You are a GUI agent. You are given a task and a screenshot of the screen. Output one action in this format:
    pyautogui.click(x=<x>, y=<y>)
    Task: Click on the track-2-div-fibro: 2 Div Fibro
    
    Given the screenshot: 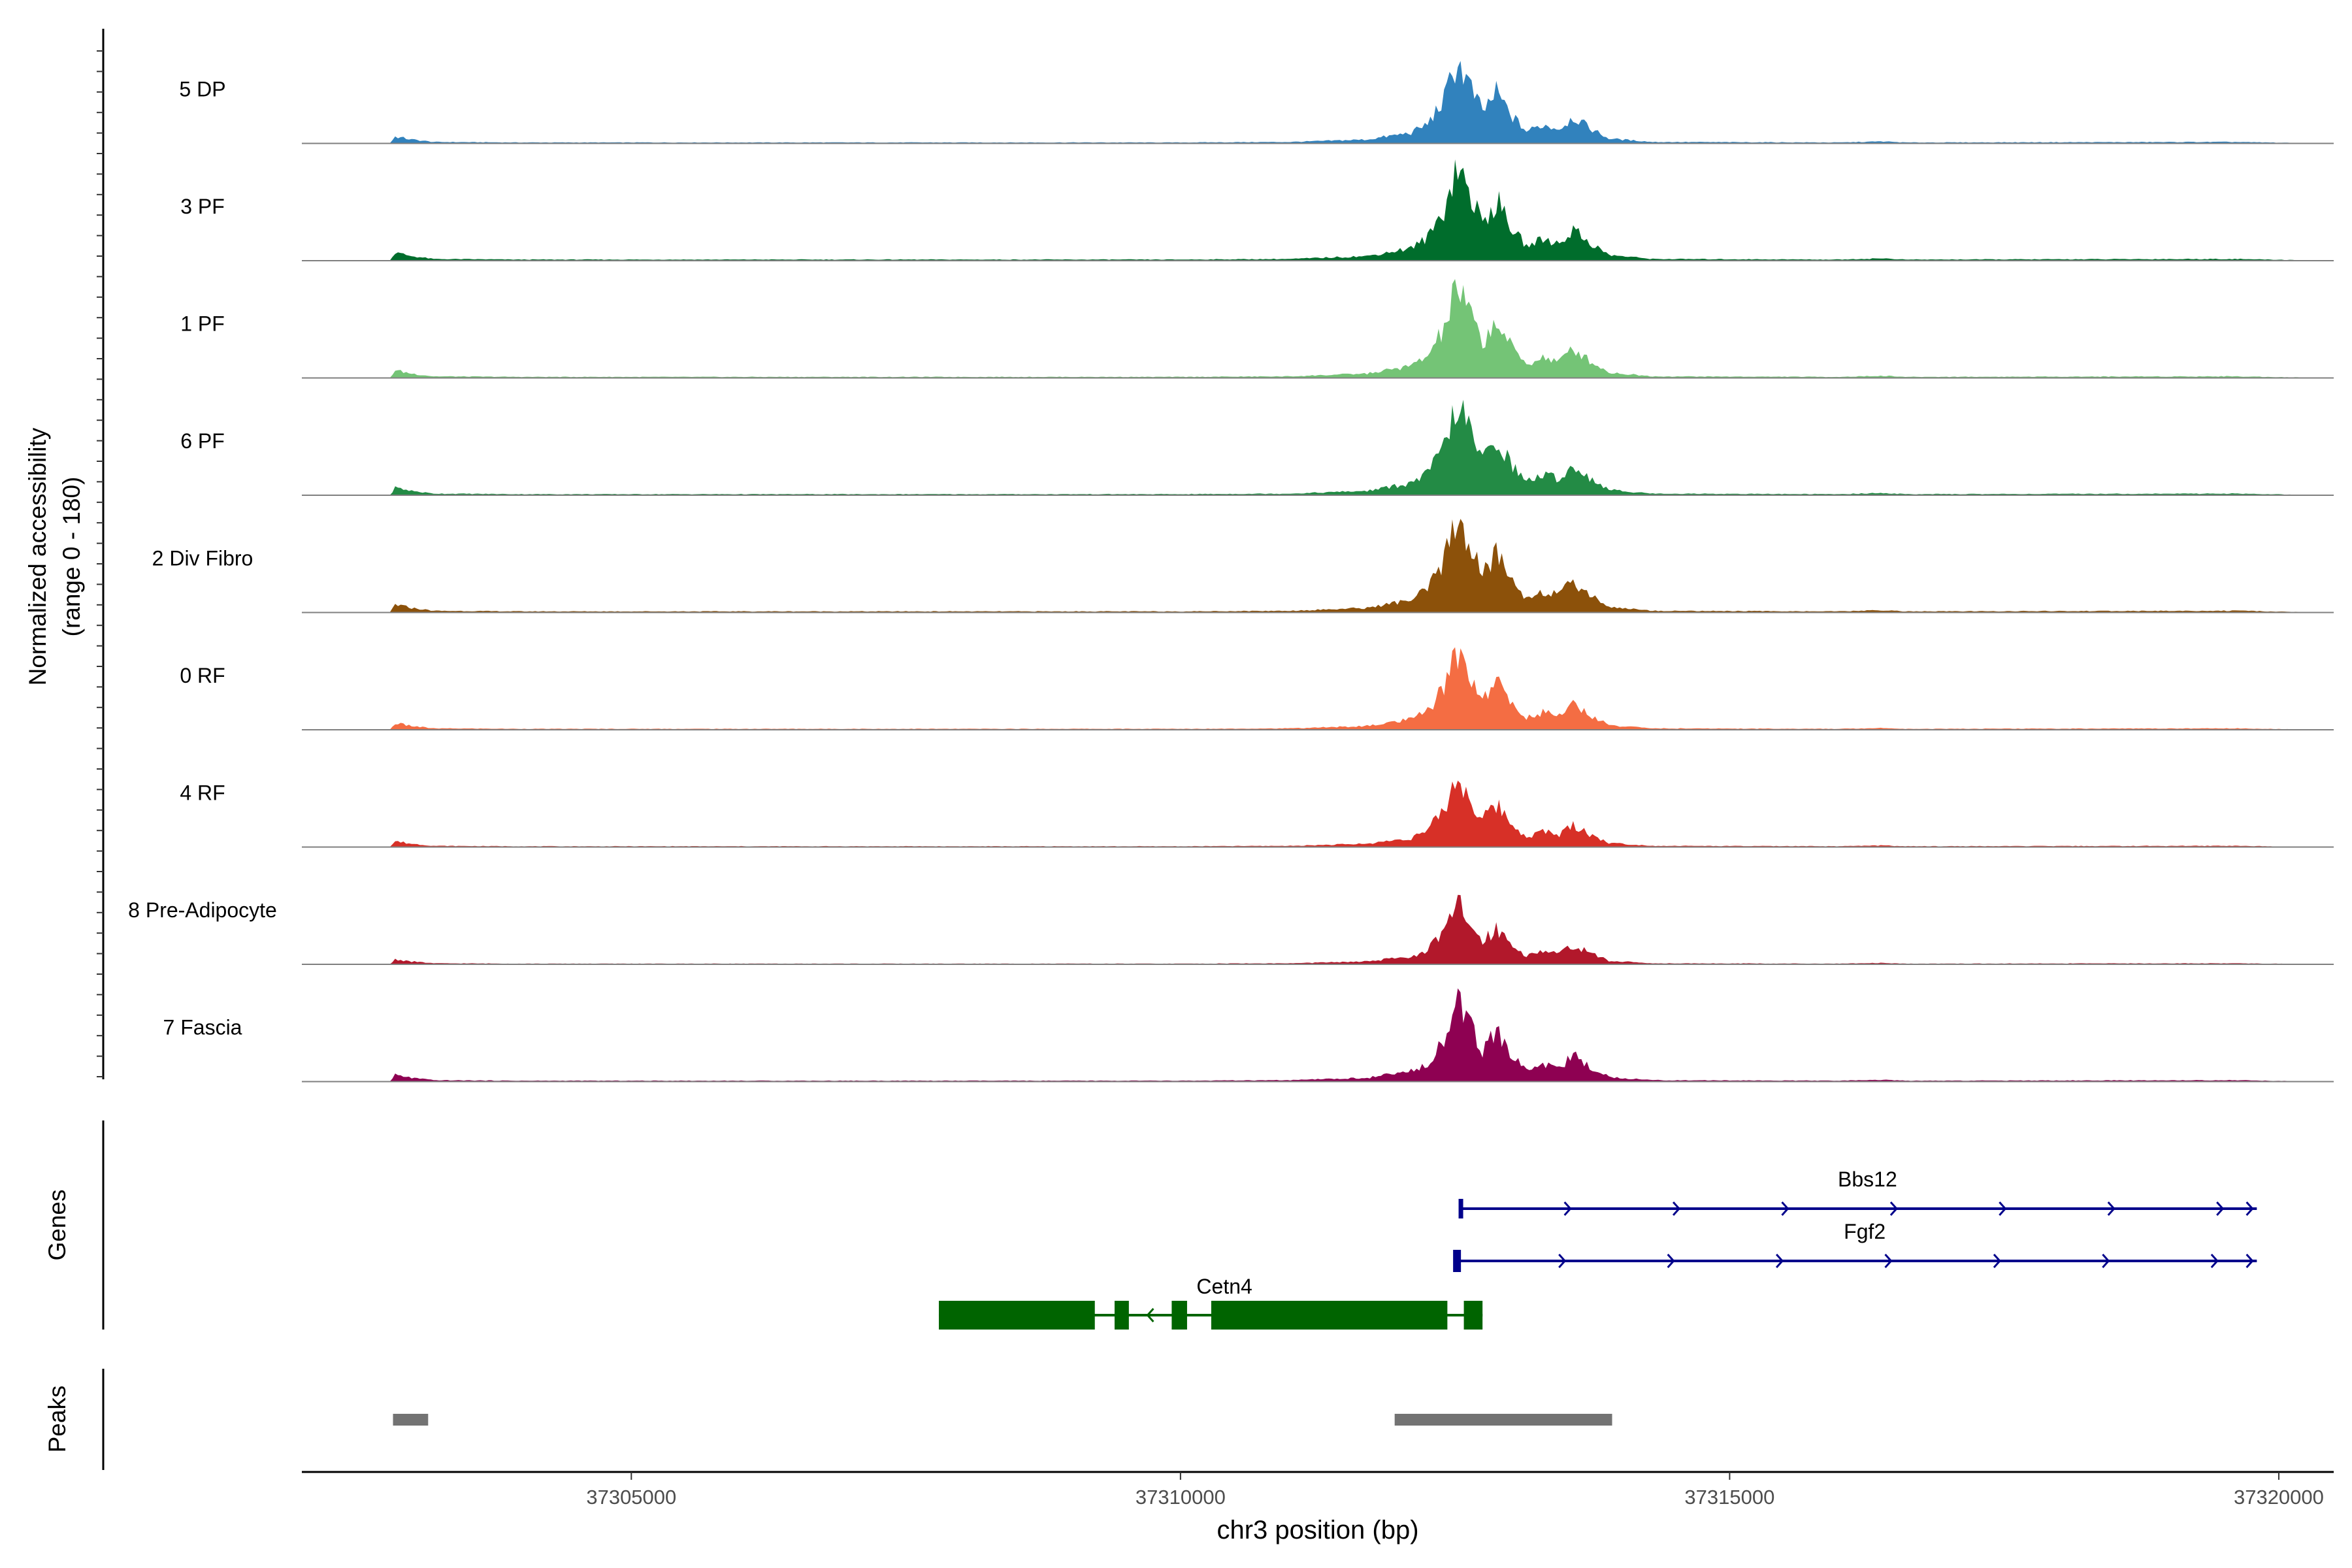 What is the action you would take?
    pyautogui.click(x=1243, y=566)
    